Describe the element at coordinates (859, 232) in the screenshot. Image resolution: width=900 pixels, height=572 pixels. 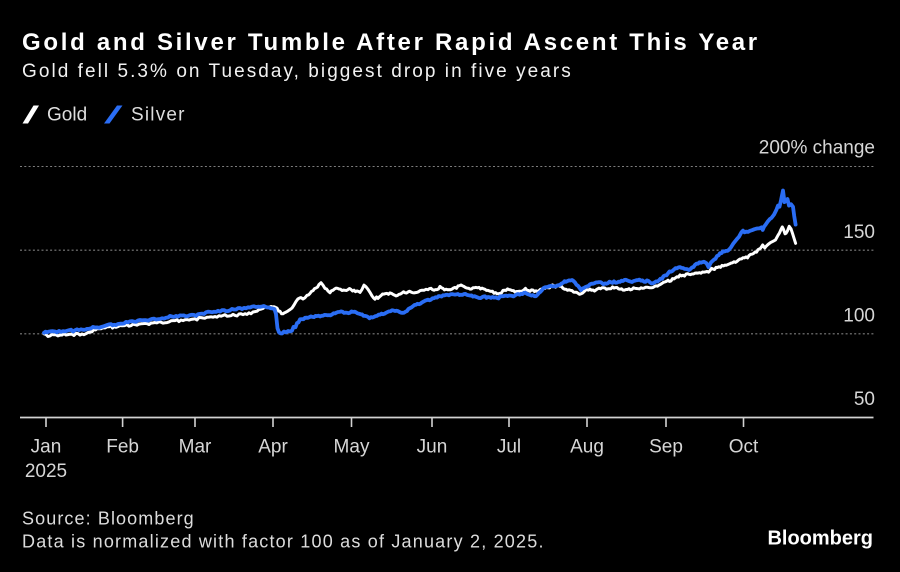
I see `svg-text: 150` at that location.